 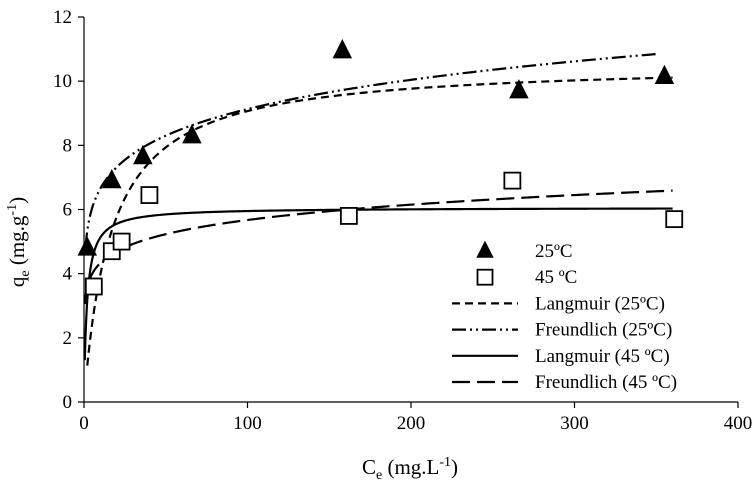 What do you see at coordinates (17, 200) in the screenshot?
I see `y-axis-title-end: )` at bounding box center [17, 200].